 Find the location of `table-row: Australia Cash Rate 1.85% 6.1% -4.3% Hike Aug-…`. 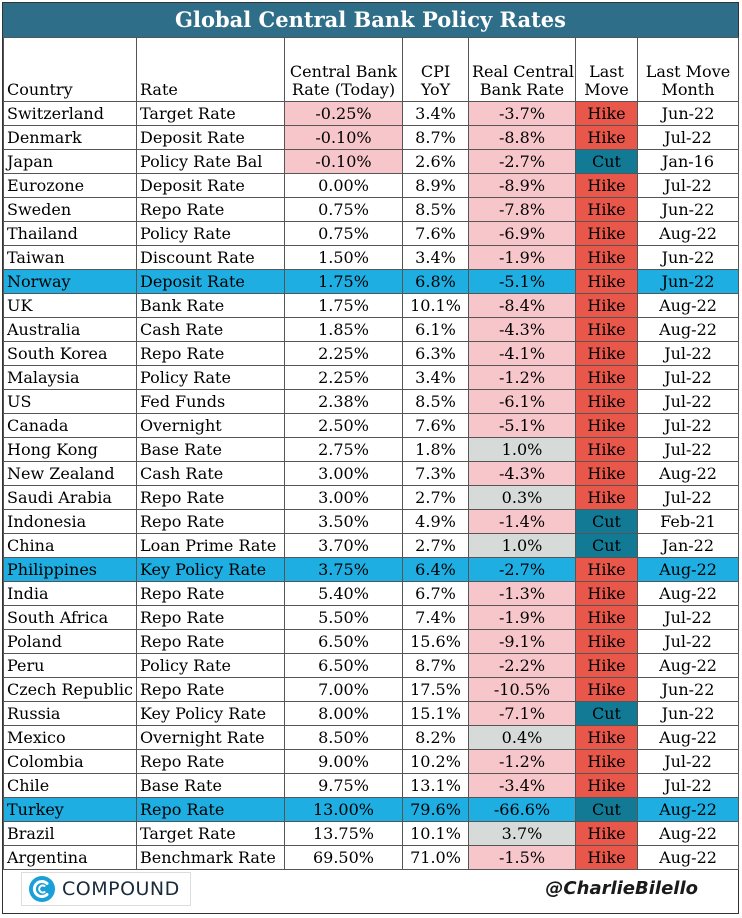

table-row: Australia Cash Rate 1.85% 6.1% -4.3% Hike Aug-… is located at coordinates (371, 329).